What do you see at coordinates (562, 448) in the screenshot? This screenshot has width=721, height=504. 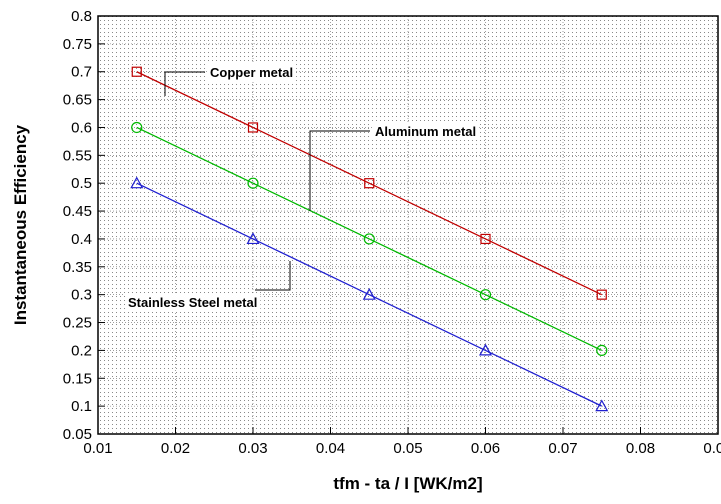 I see `x-tick-label: 0.07` at bounding box center [562, 448].